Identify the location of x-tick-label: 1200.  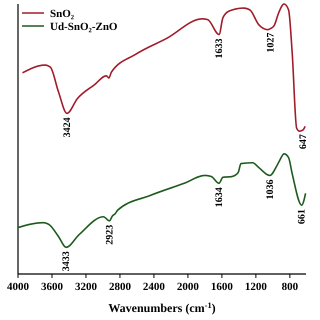
(256, 287).